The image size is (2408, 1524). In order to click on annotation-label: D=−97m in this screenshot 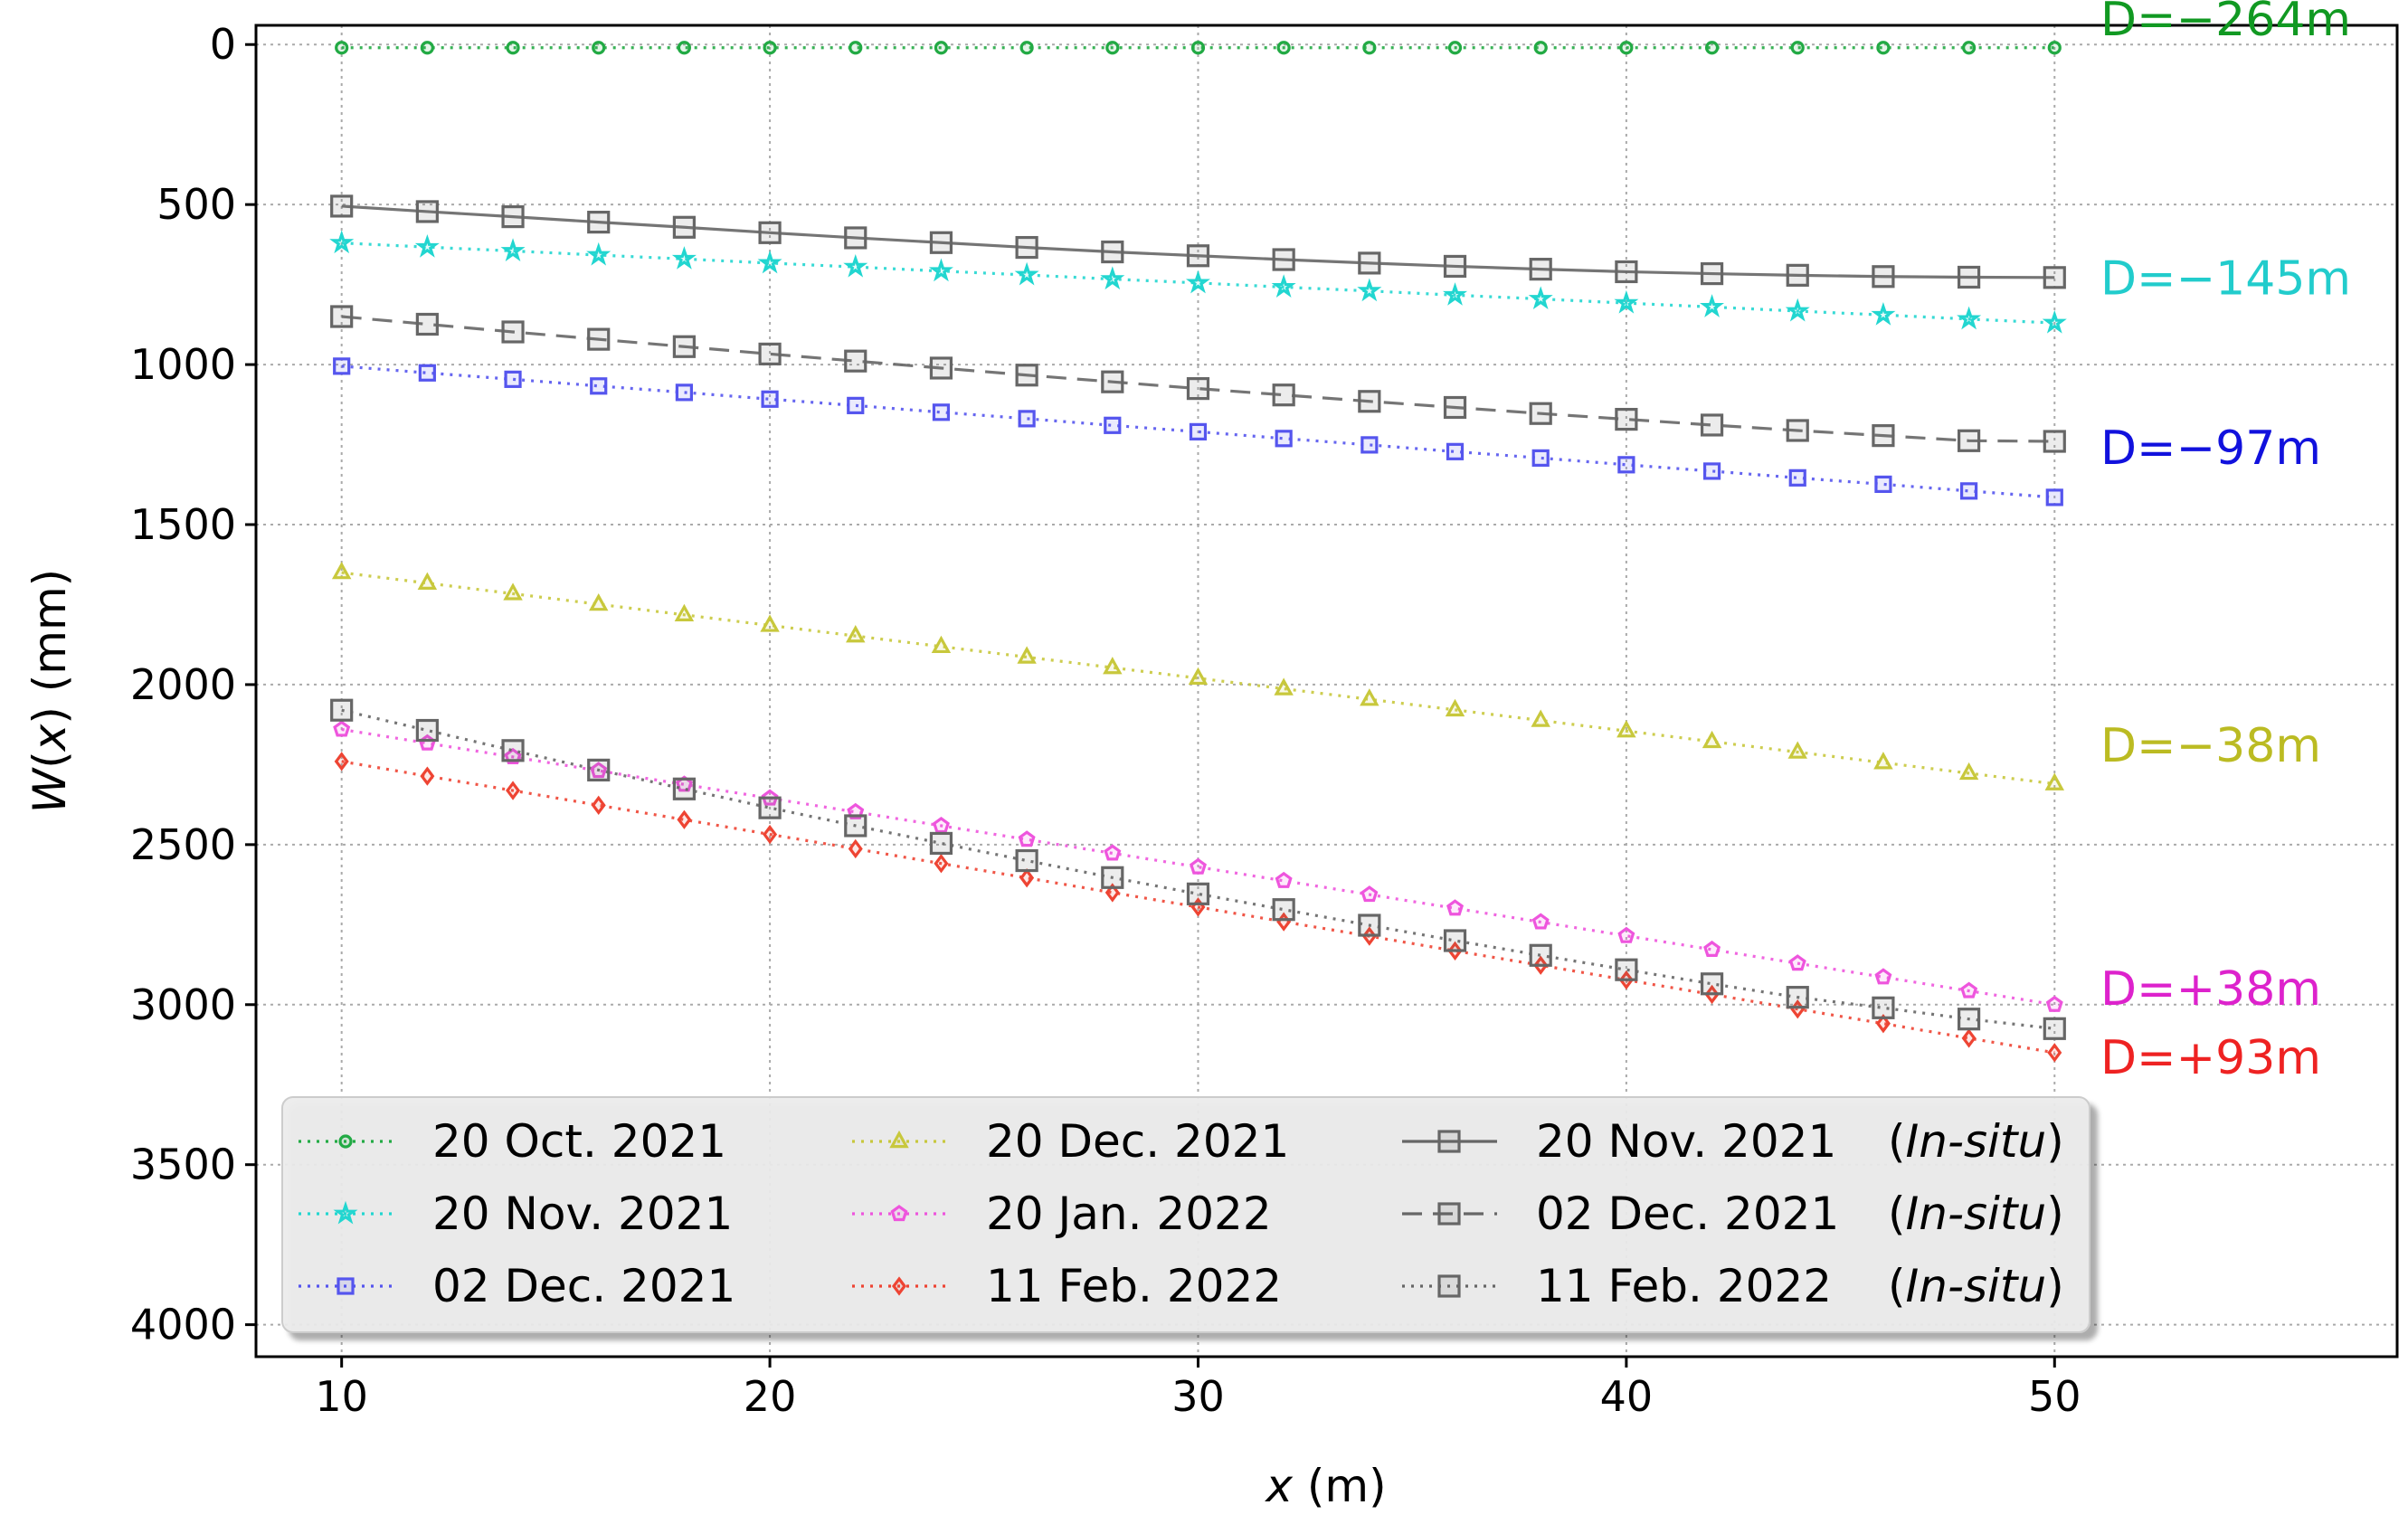, I will do `click(2210, 448)`.